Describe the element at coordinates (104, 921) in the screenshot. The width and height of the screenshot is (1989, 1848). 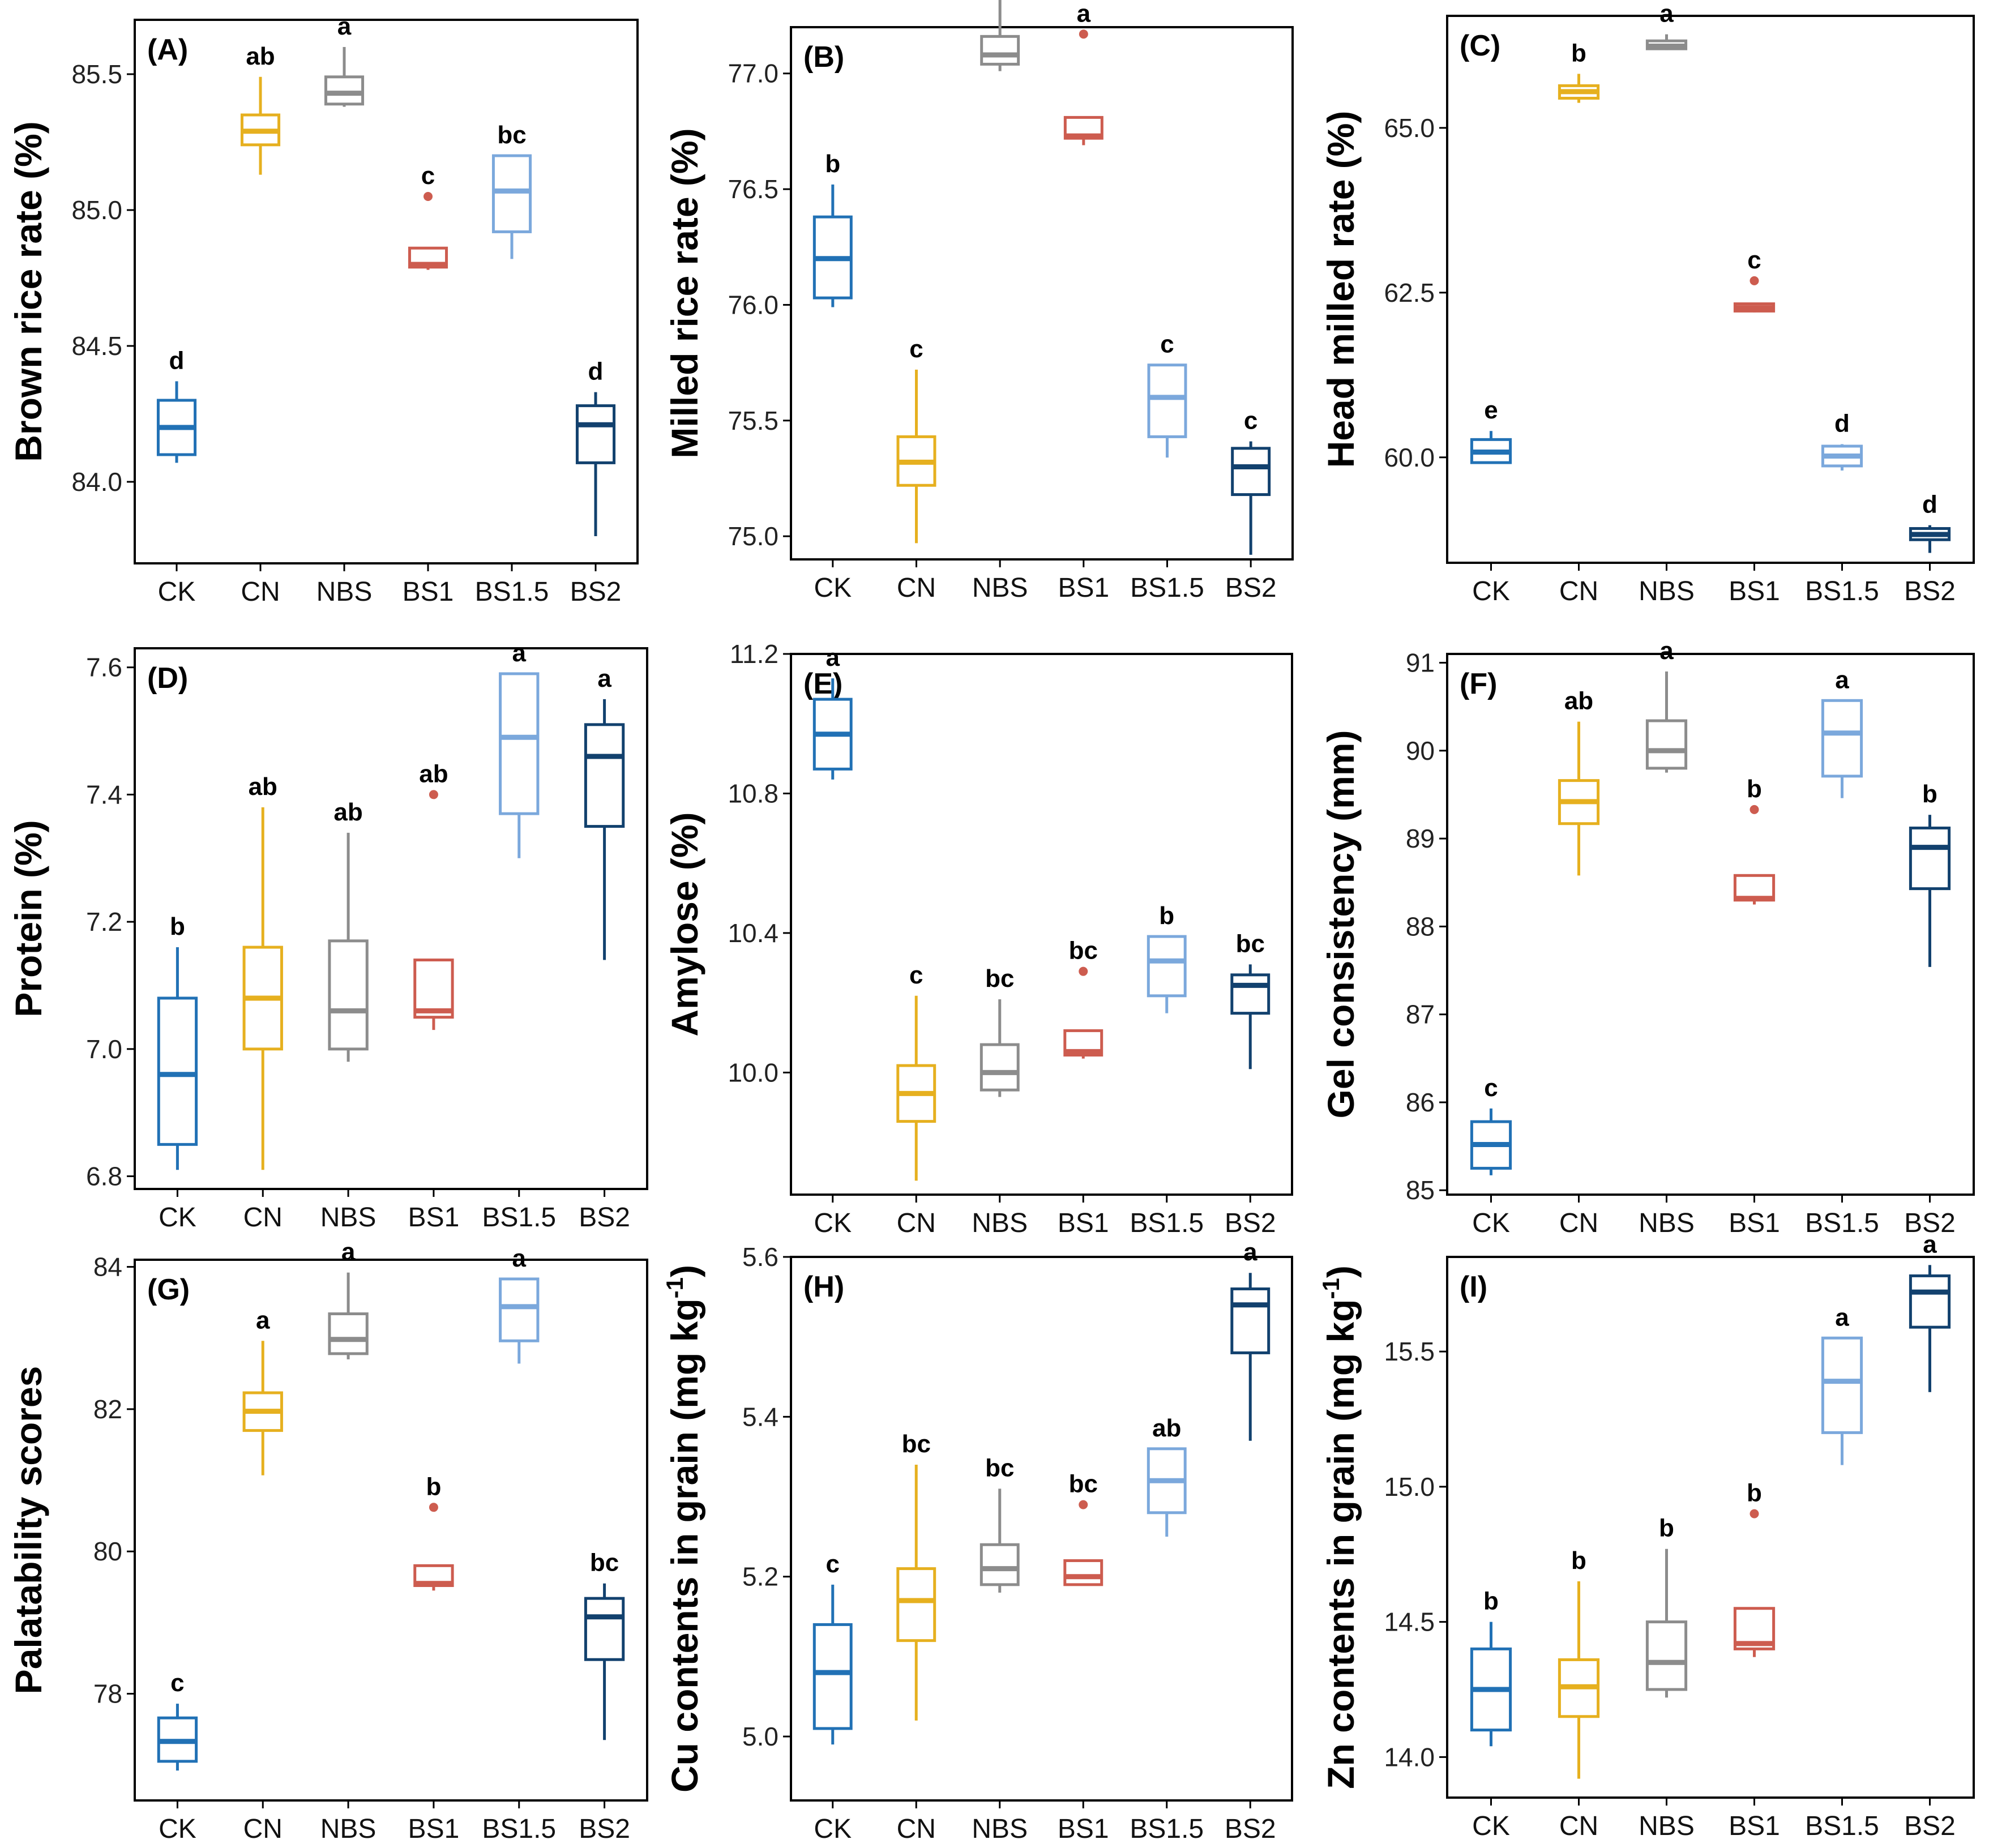
I see `y-tick-label: 7.2` at that location.